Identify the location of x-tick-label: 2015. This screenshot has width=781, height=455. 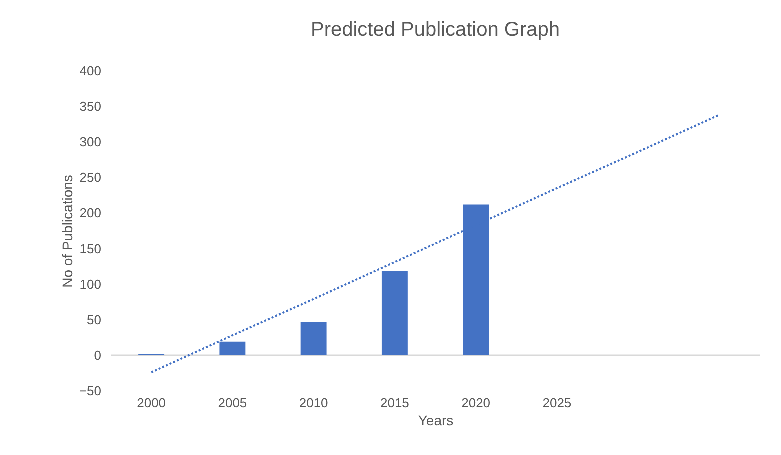
(395, 403).